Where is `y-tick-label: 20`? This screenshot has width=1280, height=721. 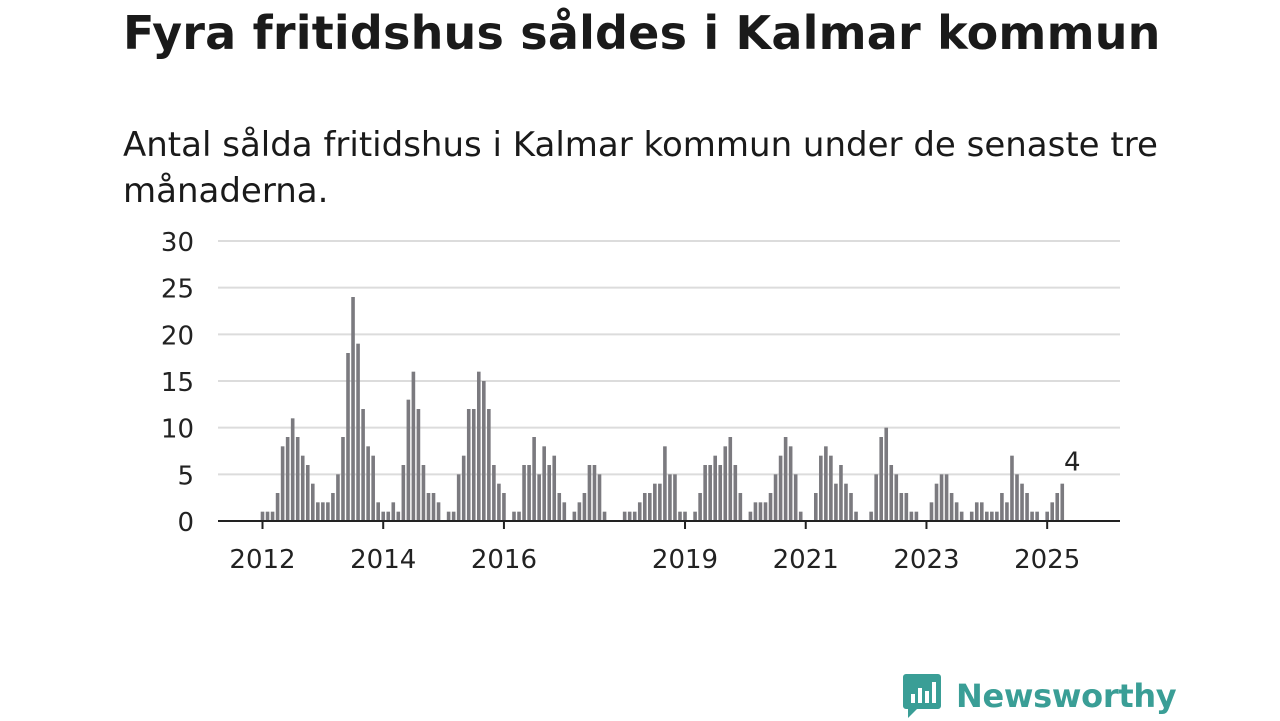 y-tick-label: 20 is located at coordinates (177, 336).